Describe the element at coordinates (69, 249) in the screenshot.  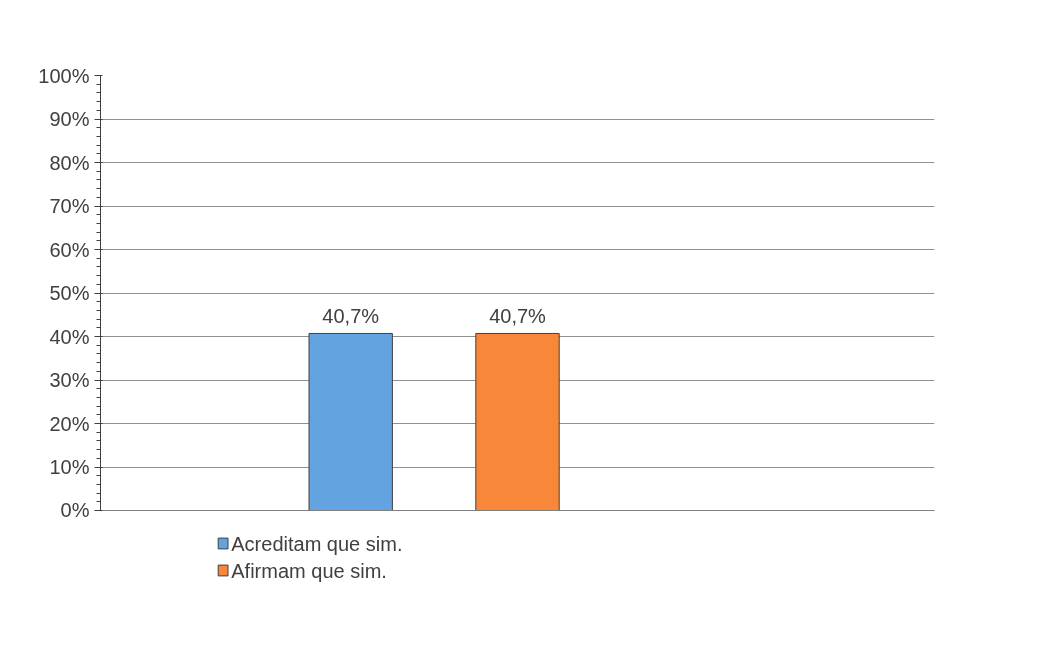
I see `y-tick-label: 60%` at that location.